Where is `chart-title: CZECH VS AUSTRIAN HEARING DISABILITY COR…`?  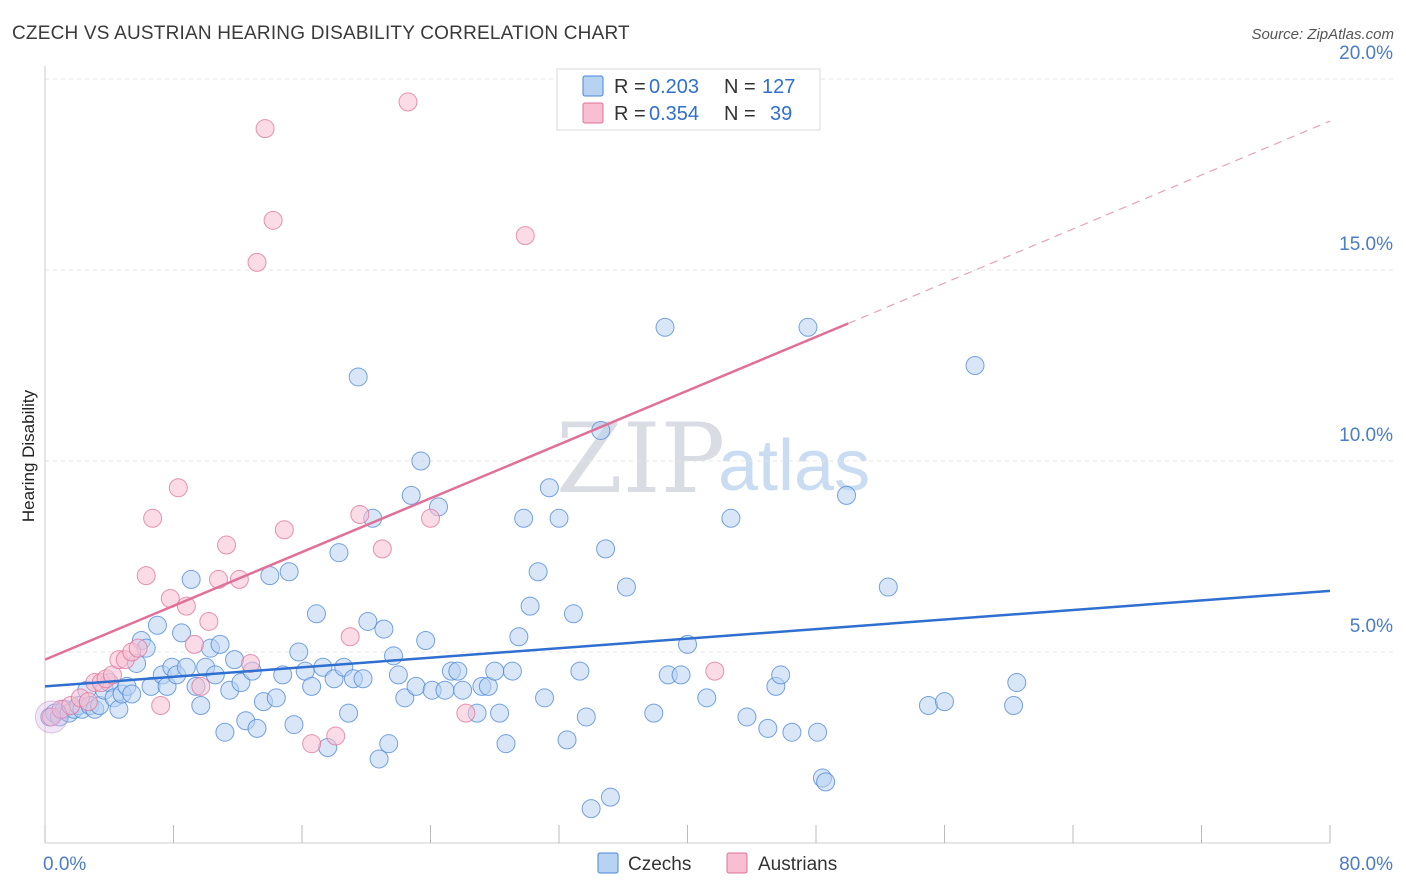
chart-title: CZECH VS AUSTRIAN HEARING DISABILITY COR… is located at coordinates (321, 33).